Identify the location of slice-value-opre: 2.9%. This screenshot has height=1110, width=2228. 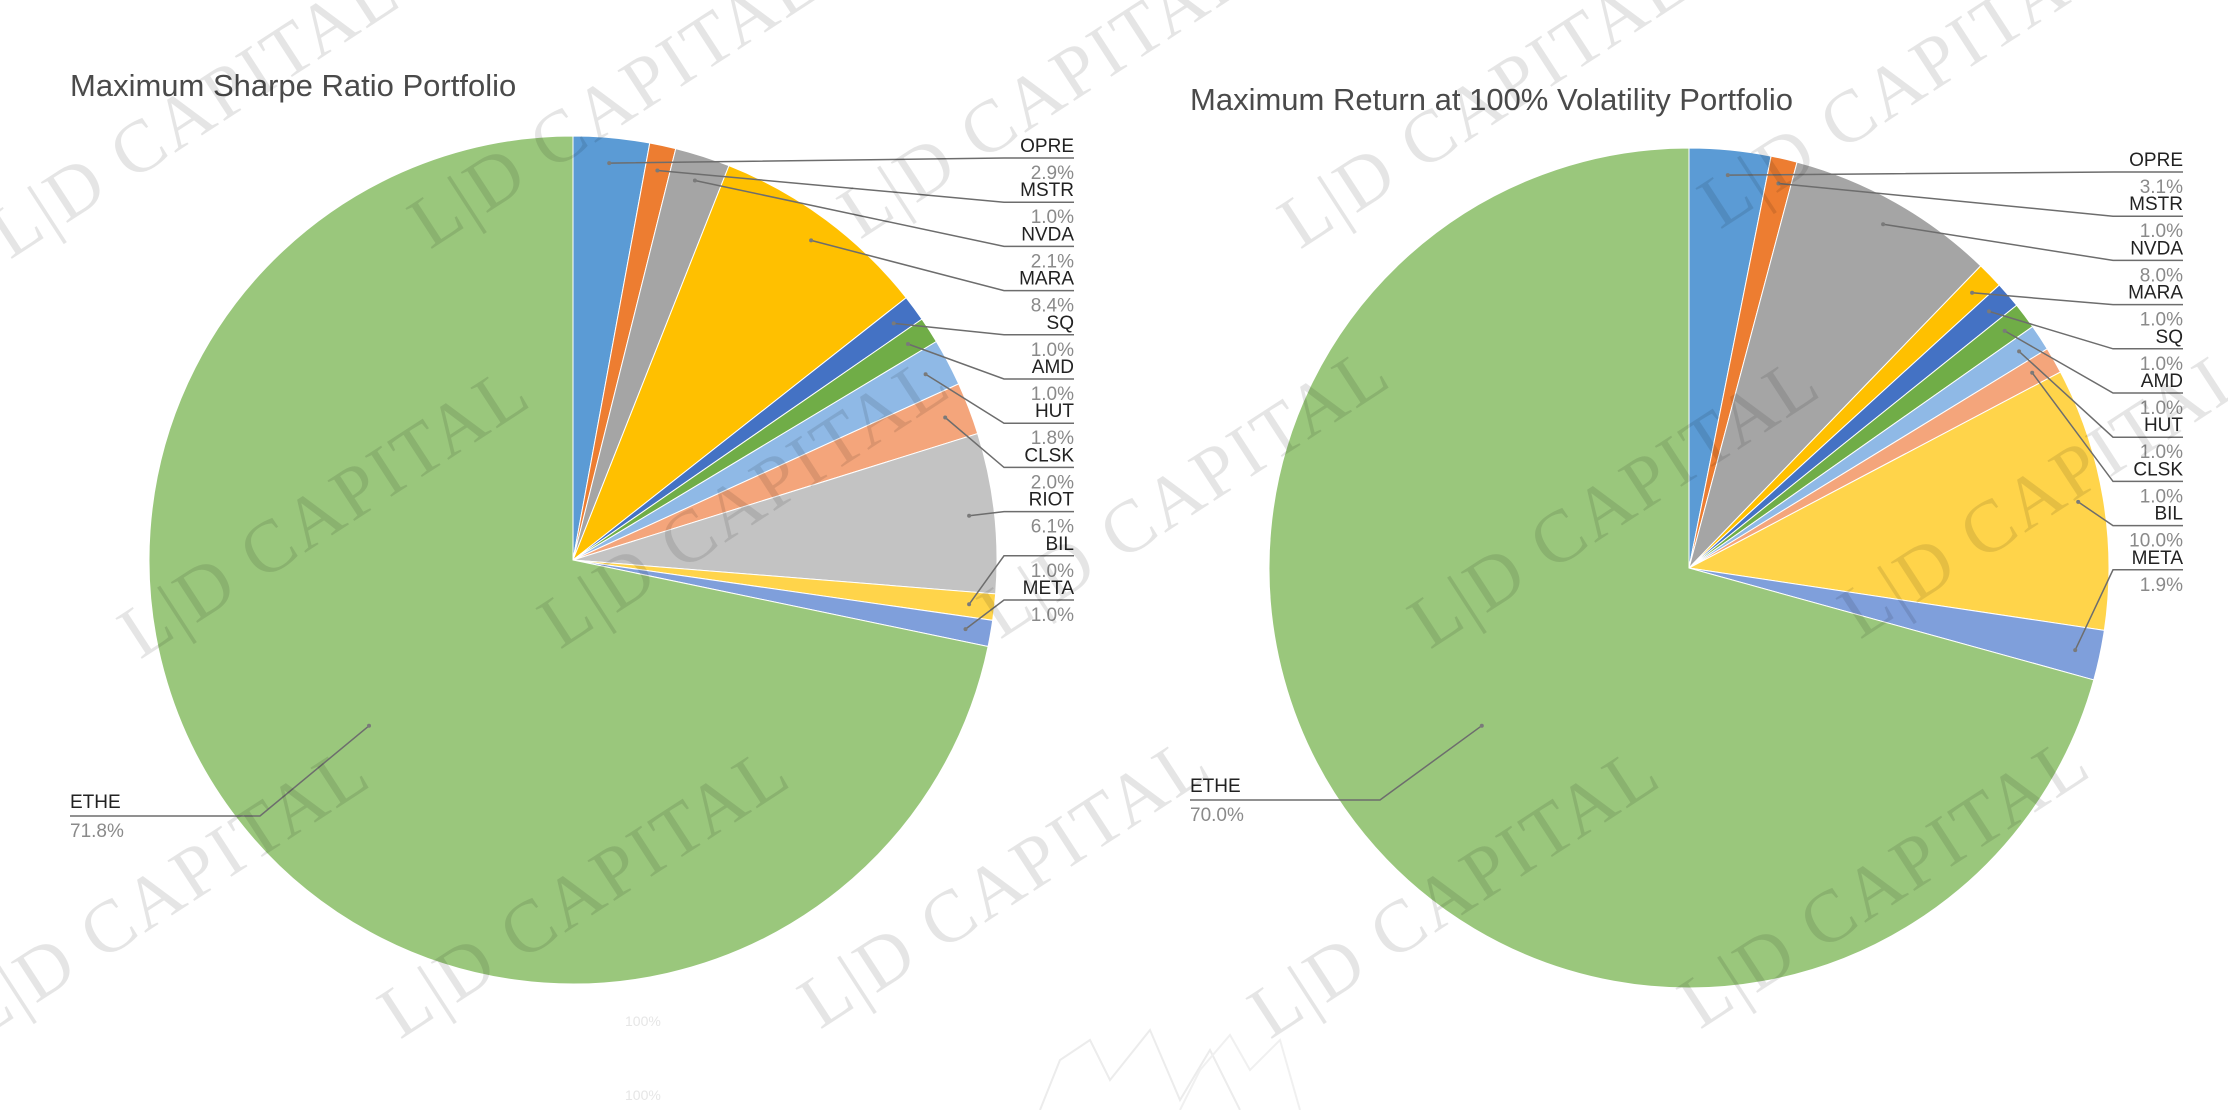
(1052, 173).